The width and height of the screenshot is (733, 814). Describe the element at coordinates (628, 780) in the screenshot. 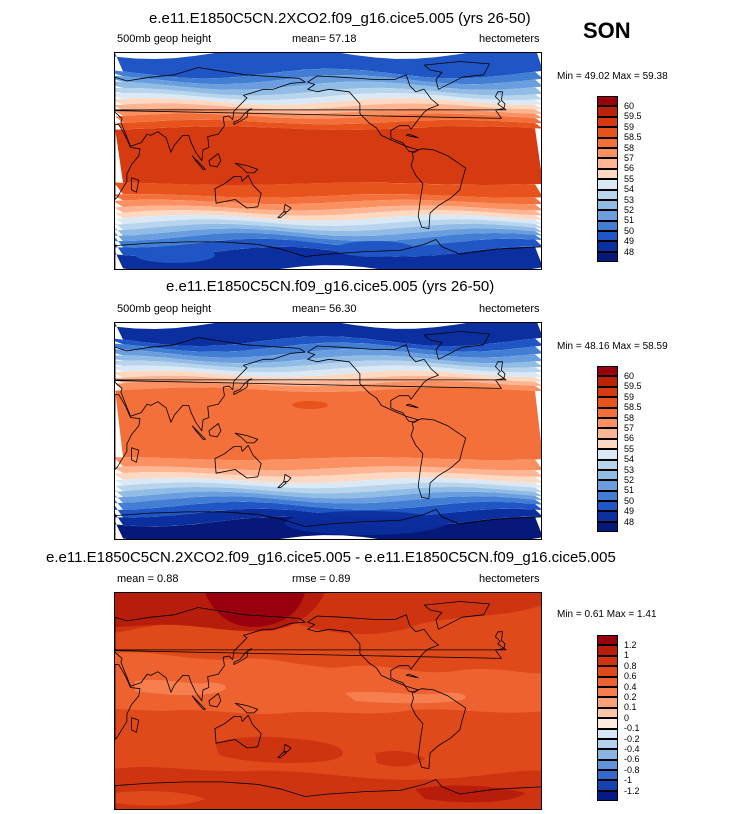

I see `colorbar-label: -1` at that location.